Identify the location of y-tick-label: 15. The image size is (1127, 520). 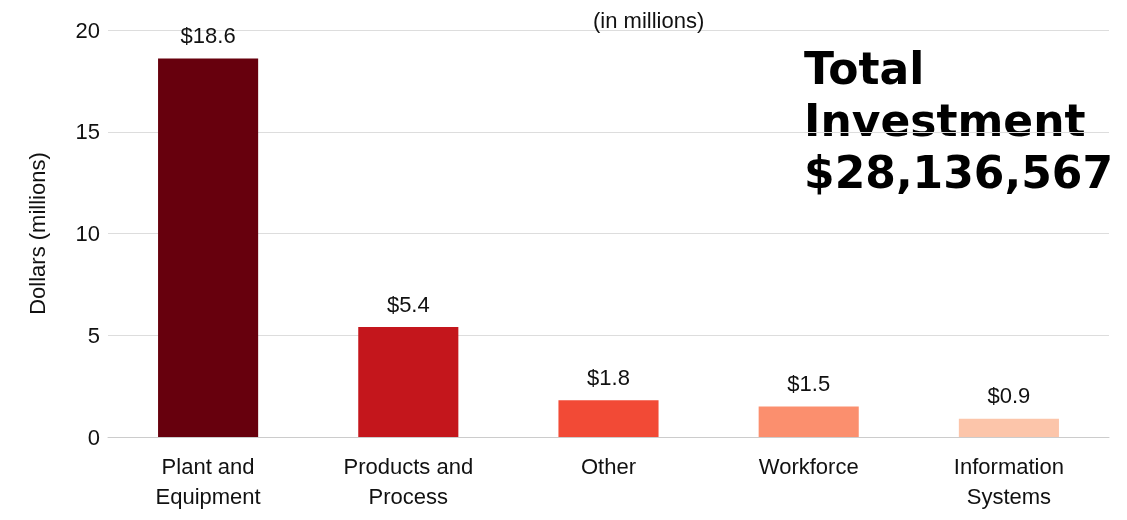
(87, 132).